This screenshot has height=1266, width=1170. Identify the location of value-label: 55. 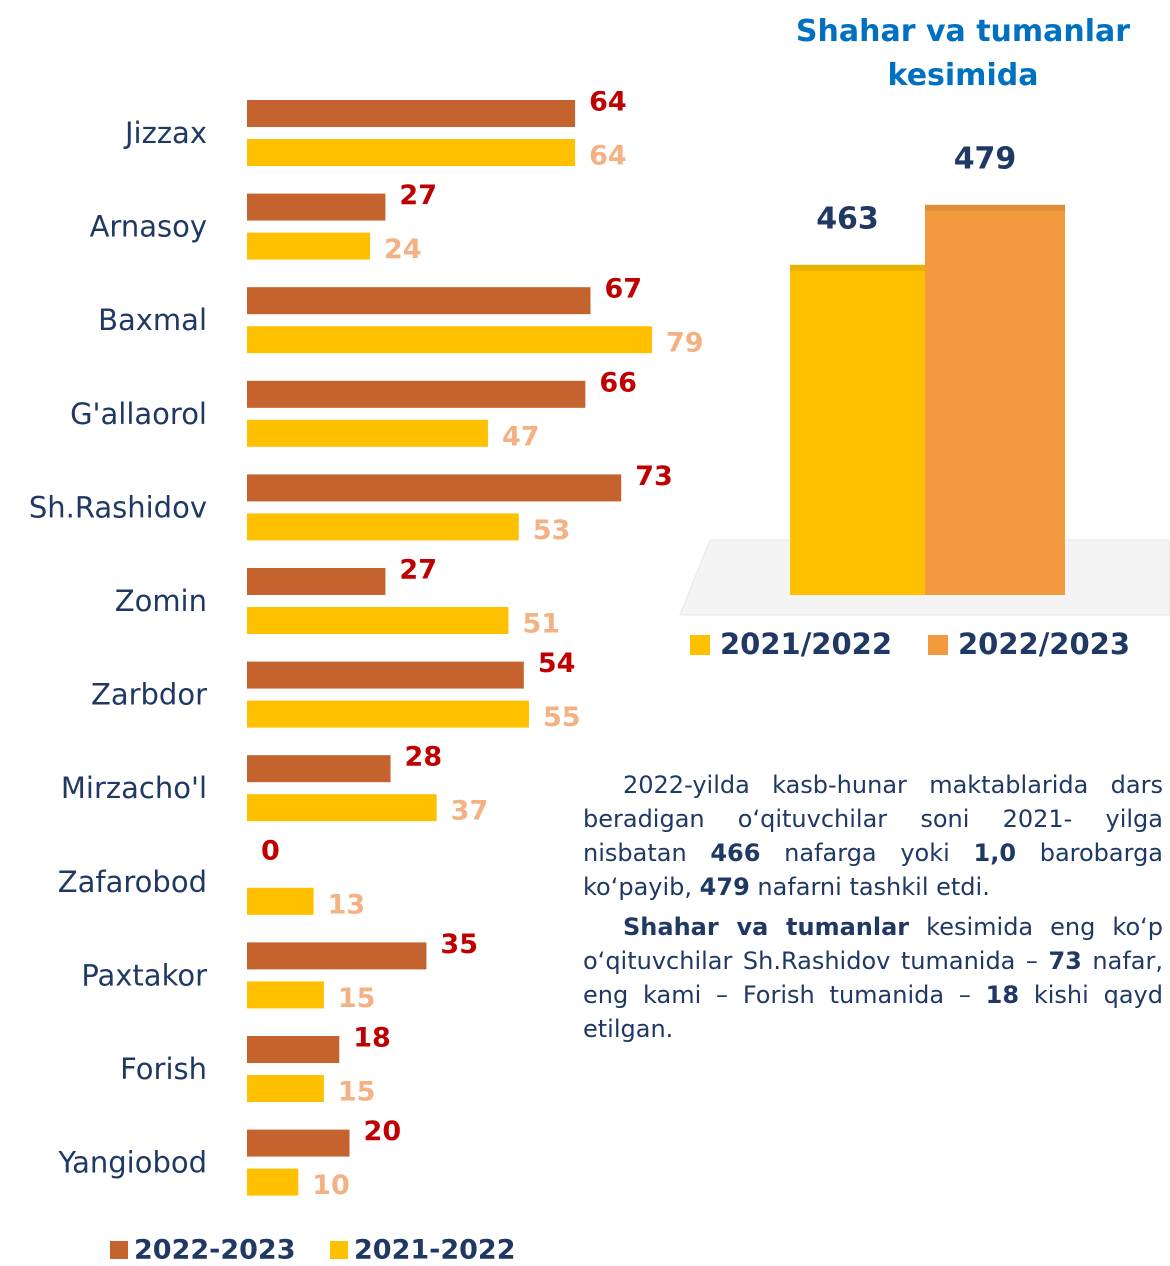
(562, 717).